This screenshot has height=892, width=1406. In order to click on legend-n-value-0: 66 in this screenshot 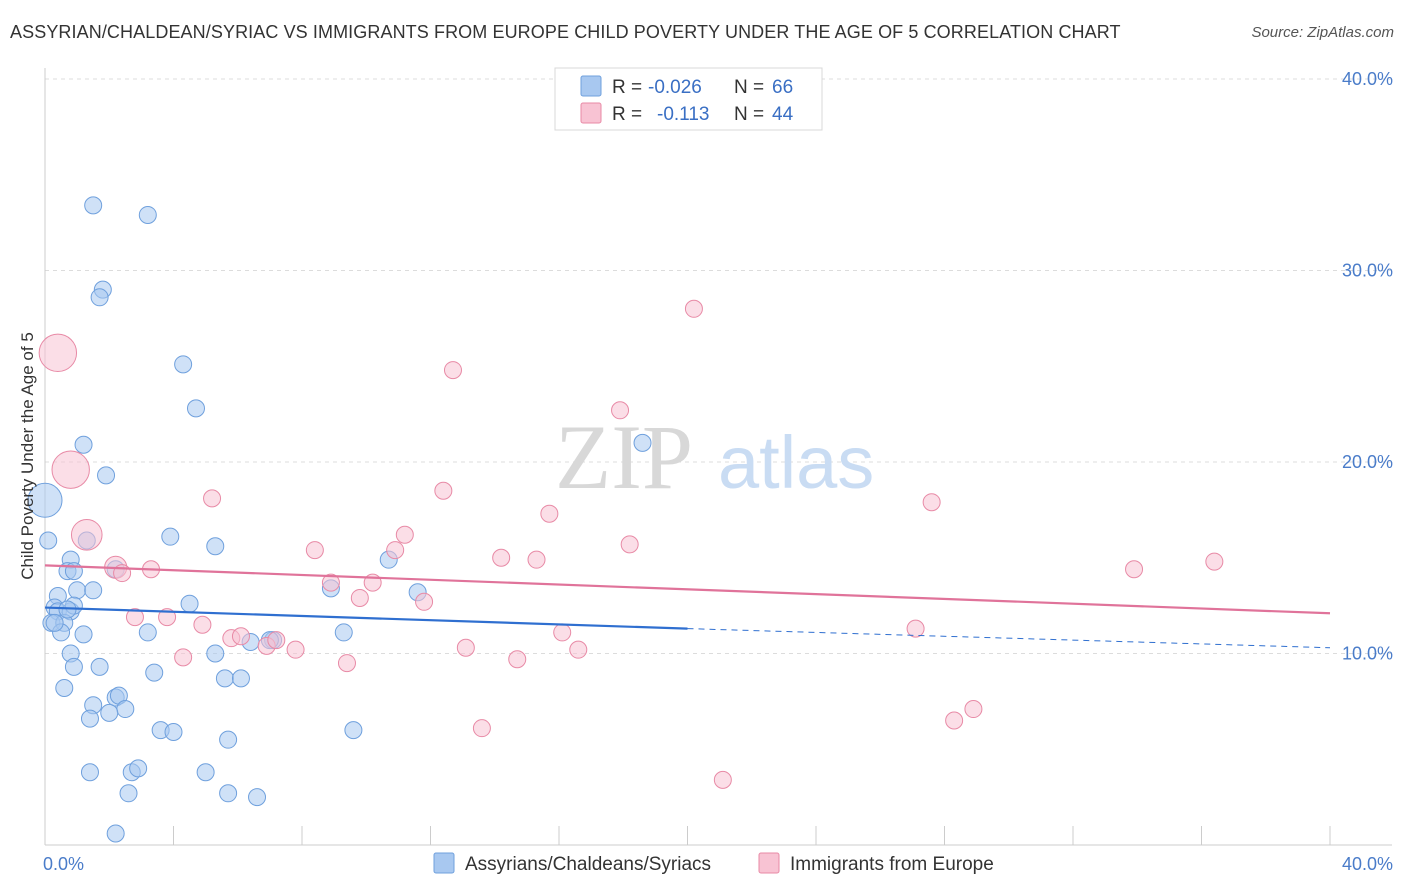, I will do `click(782, 87)`.